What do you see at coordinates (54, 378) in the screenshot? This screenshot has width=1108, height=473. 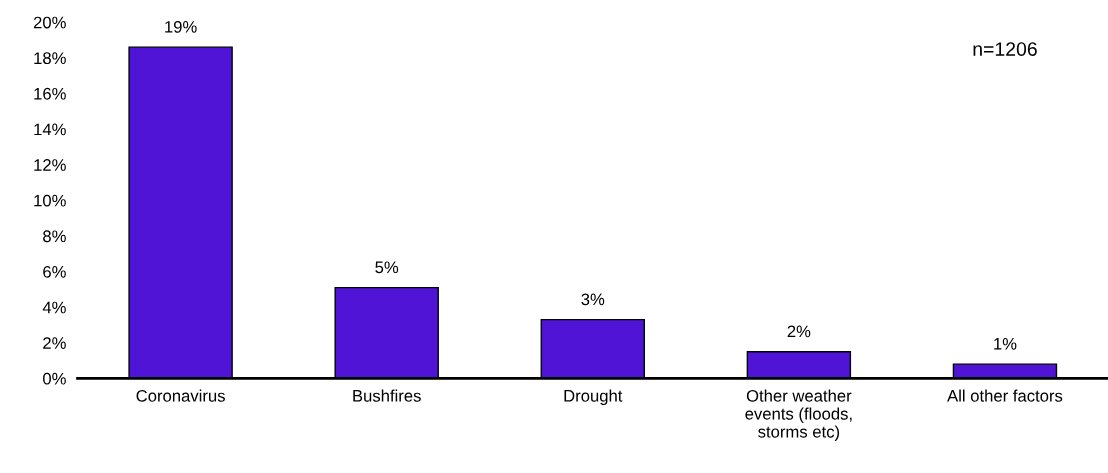 I see `y-tick-label: 0%` at bounding box center [54, 378].